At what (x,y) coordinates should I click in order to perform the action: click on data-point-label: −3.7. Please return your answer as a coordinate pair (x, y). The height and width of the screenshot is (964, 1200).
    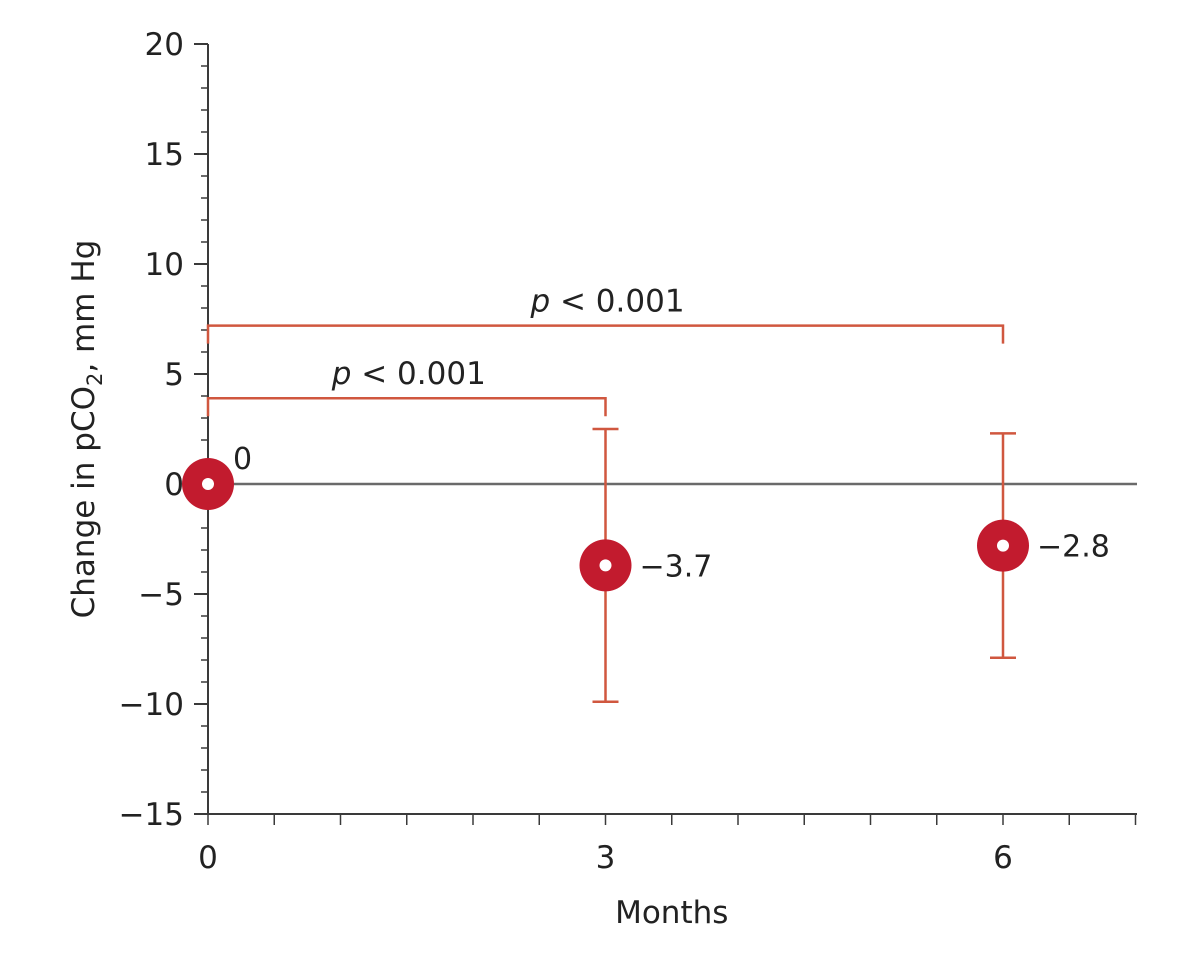
    Looking at the image, I should click on (676, 566).